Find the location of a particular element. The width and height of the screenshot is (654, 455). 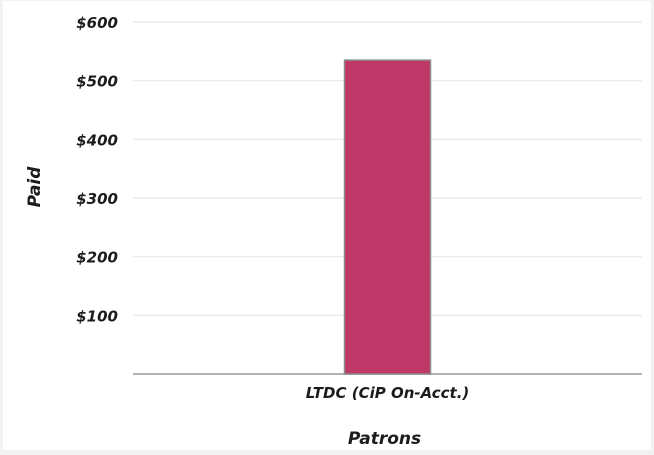

y-tick-labels: $100 $200 $300 $400 $500 $600 is located at coordinates (97, 169).